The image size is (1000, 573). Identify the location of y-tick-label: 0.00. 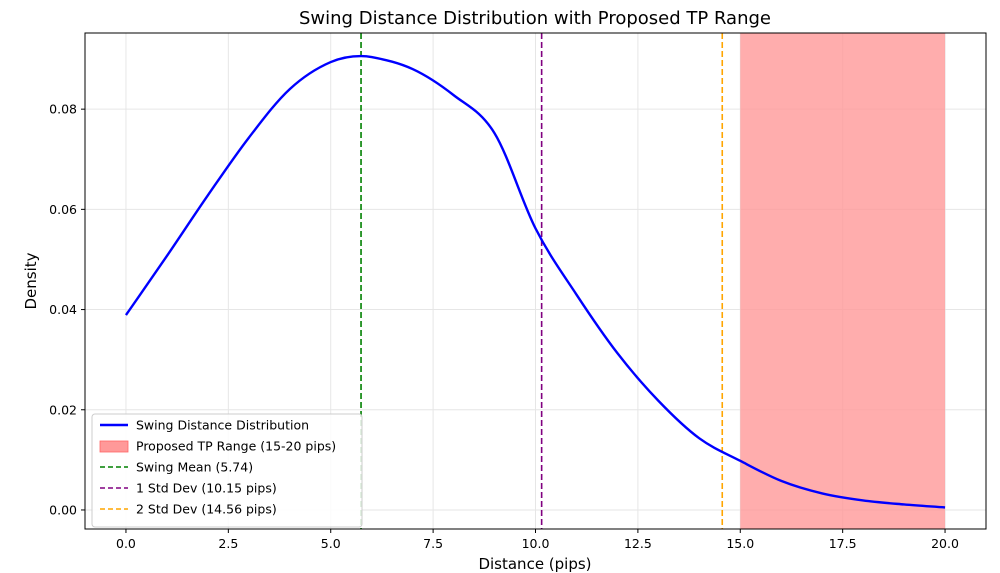
(63, 509).